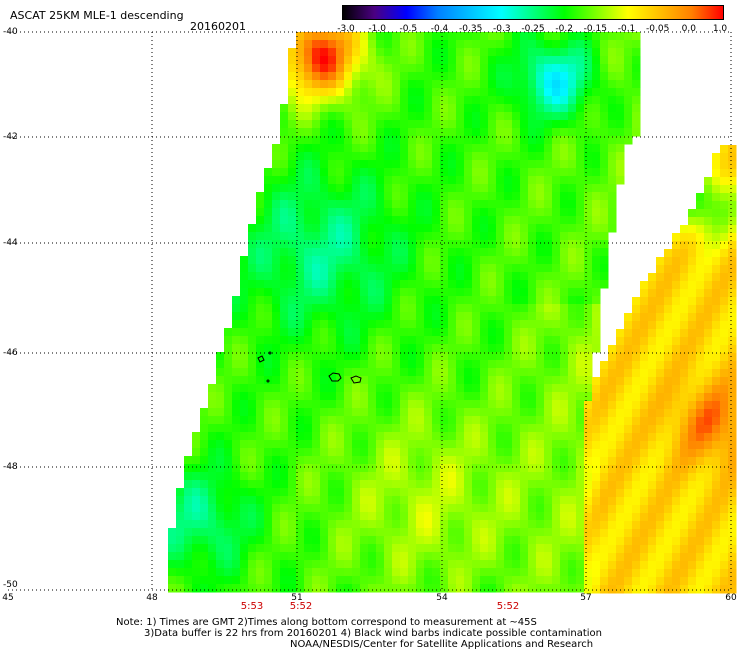  What do you see at coordinates (508, 606) in the screenshot?
I see `time-label-3: 5:52` at bounding box center [508, 606].